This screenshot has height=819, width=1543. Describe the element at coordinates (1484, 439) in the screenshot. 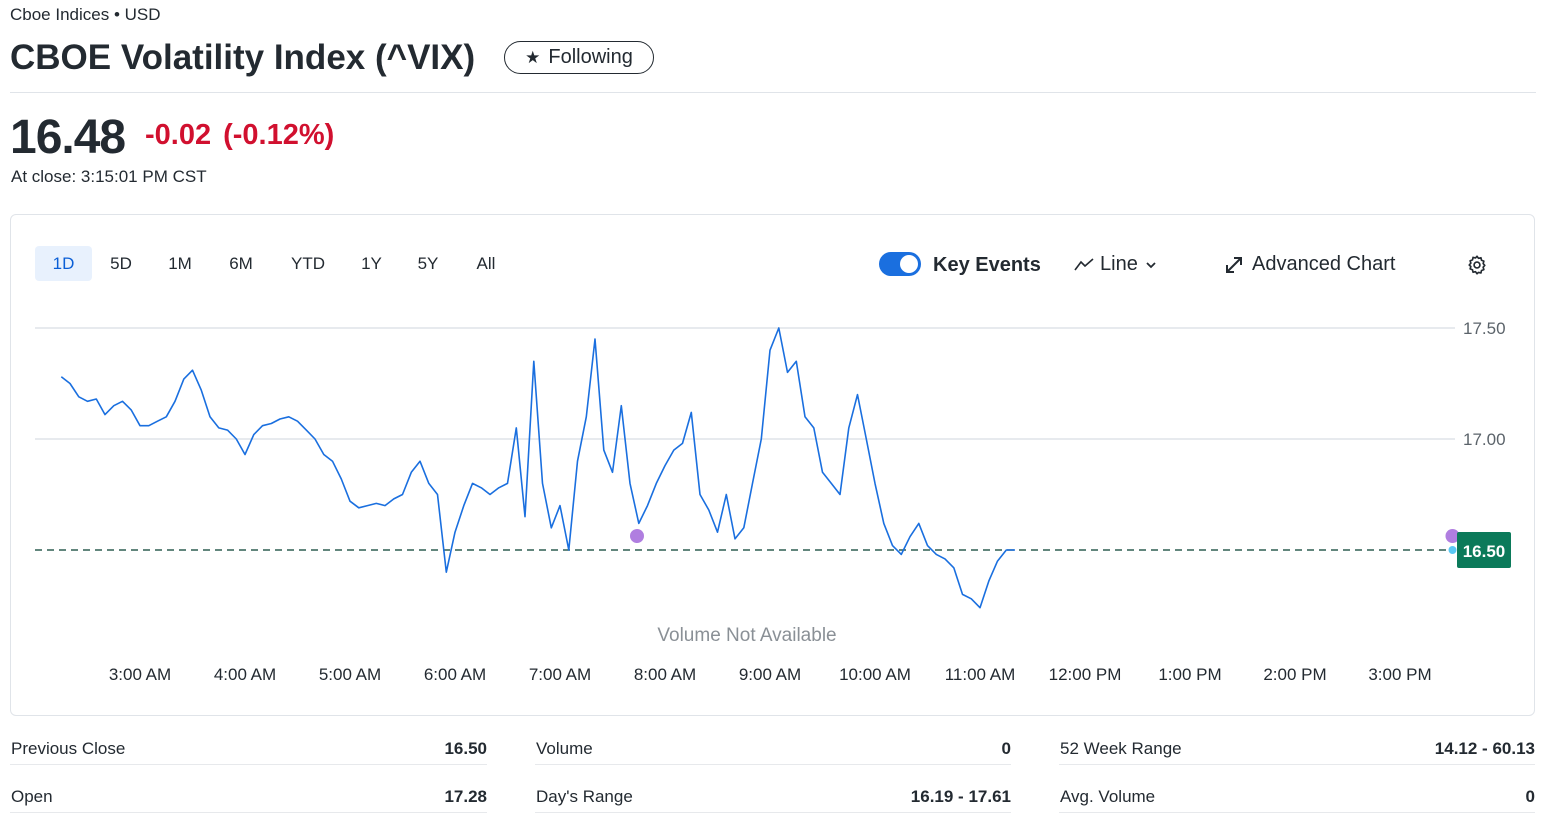

I see `y-tick-label: 17.00` at that location.